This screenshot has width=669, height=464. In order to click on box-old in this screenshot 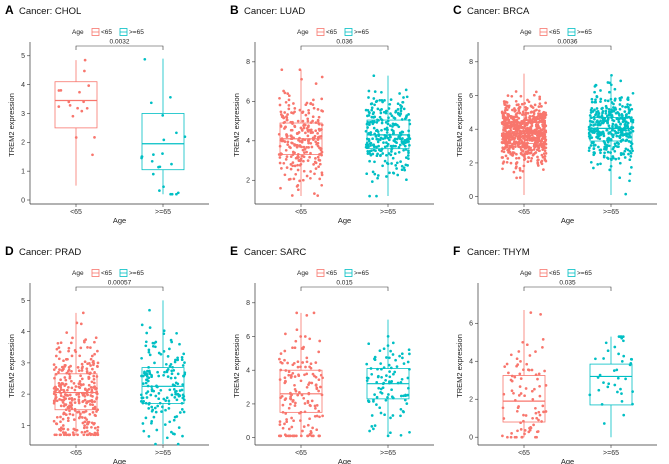, I will do `click(163, 126)`.